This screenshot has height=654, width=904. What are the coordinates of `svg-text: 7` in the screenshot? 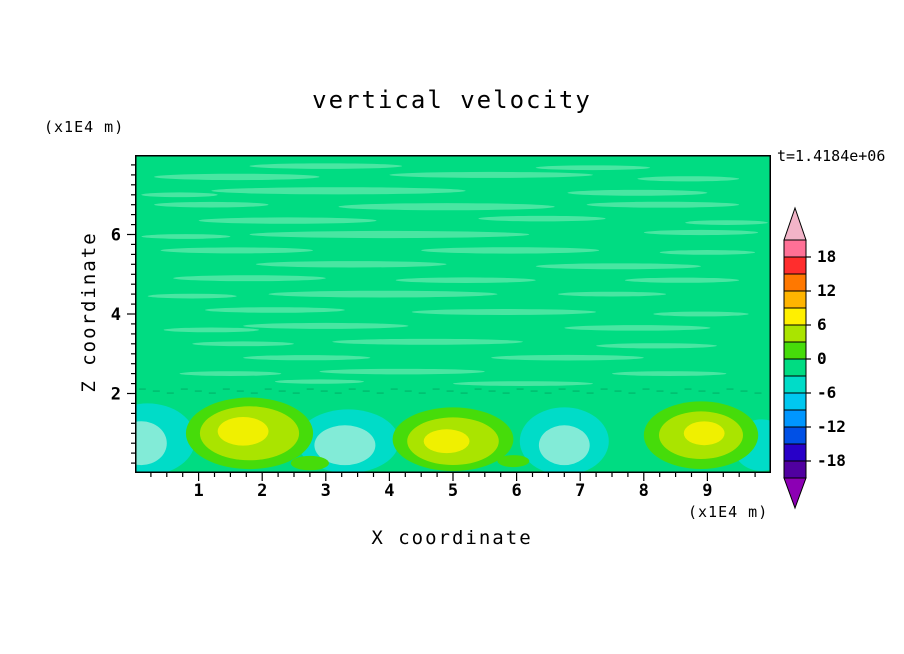 It's located at (580, 491).